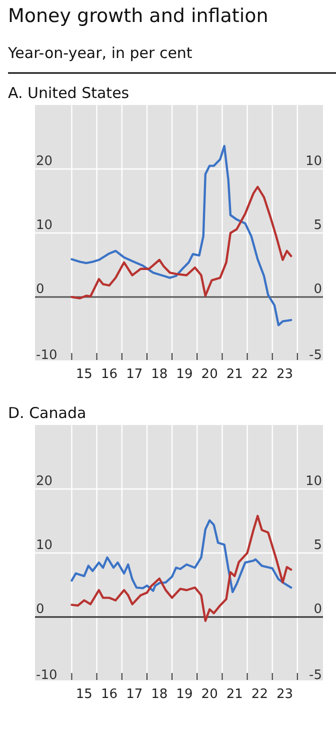 This screenshot has width=336, height=750. Describe the element at coordinates (99, 53) in the screenshot. I see `chart-subtitle: Year-on-year, in per cent` at that location.